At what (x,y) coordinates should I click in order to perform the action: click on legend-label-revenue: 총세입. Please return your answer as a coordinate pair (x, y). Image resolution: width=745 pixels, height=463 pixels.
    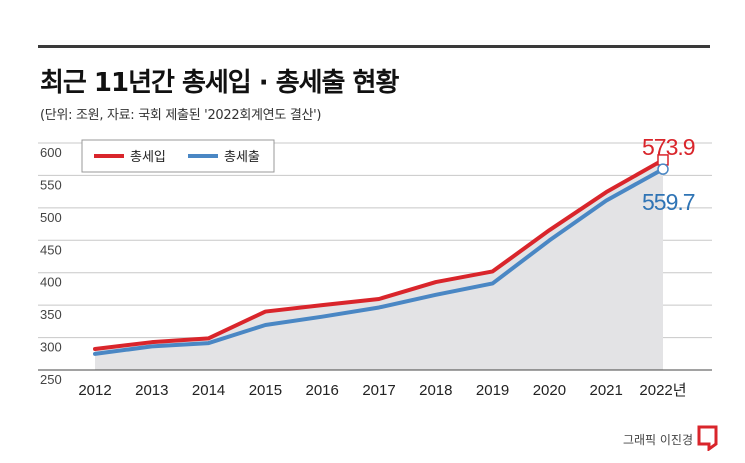
    Looking at the image, I should click on (148, 157).